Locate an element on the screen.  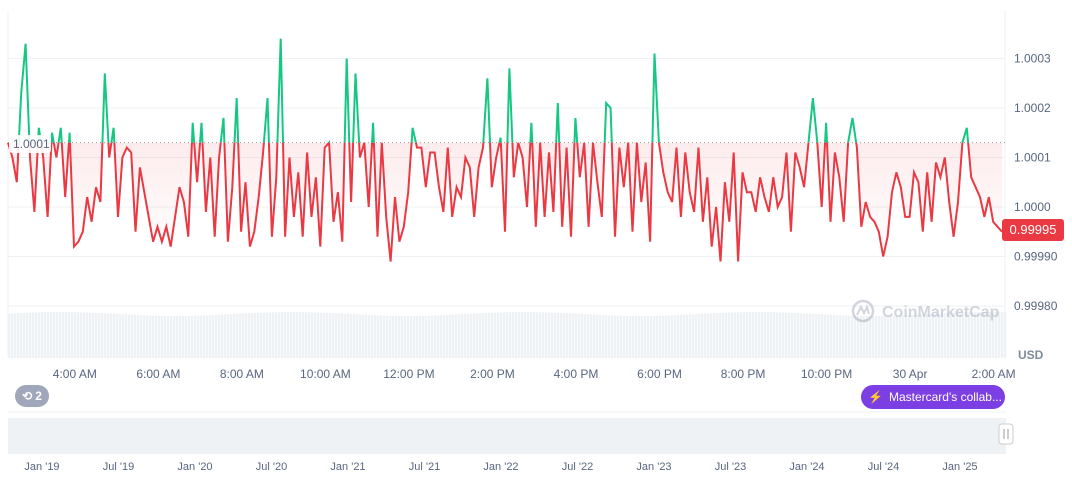
y-tick-label: 1.0003 is located at coordinates (1032, 59).